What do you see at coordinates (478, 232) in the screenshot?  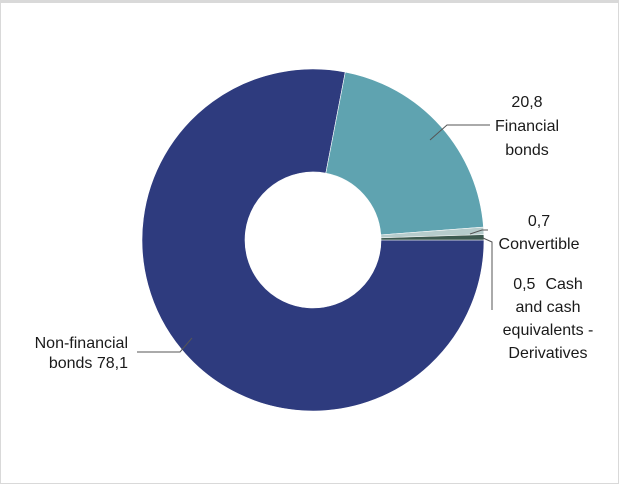 I see `leader-convertible` at bounding box center [478, 232].